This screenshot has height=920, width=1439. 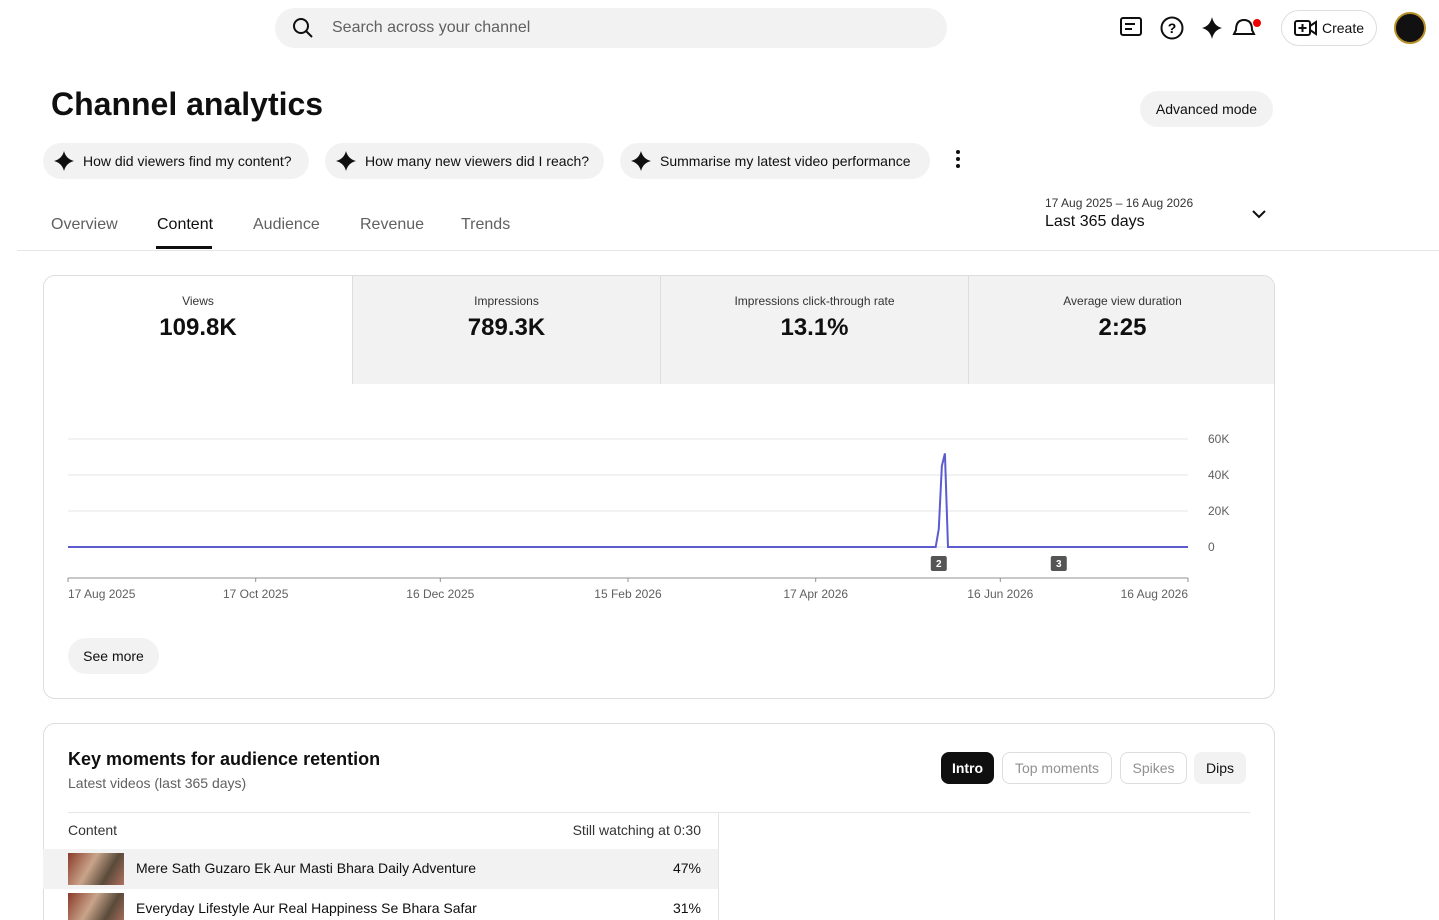 What do you see at coordinates (718, 866) in the screenshot?
I see `table-column-divider` at bounding box center [718, 866].